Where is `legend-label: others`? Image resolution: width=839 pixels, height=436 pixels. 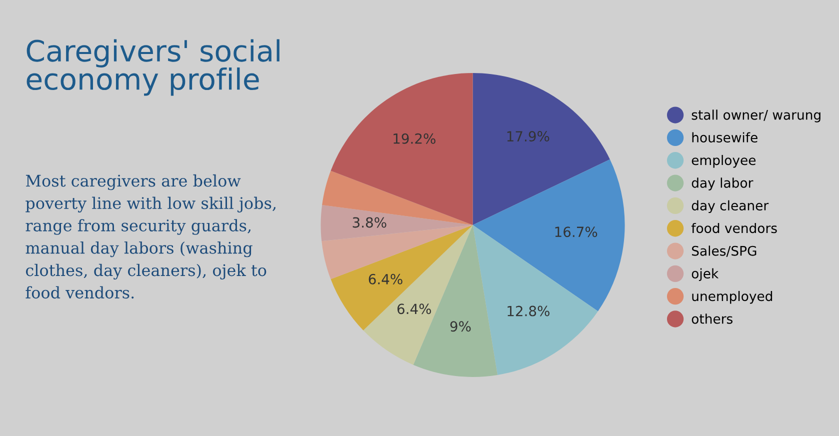
legend-label: others is located at coordinates (712, 319).